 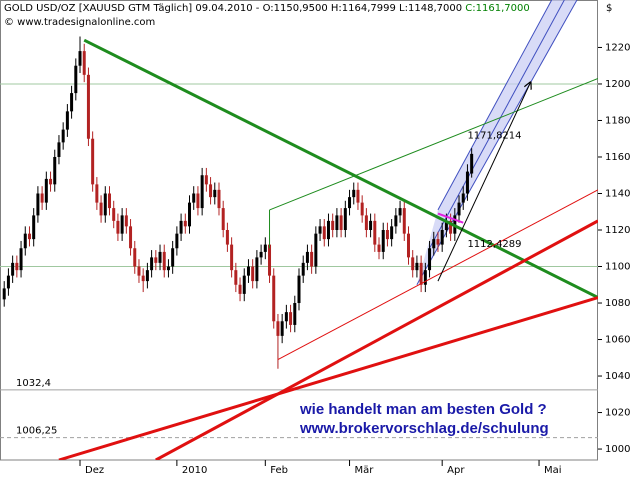 I want to click on annotation: 1171,8214, so click(x=494, y=135).